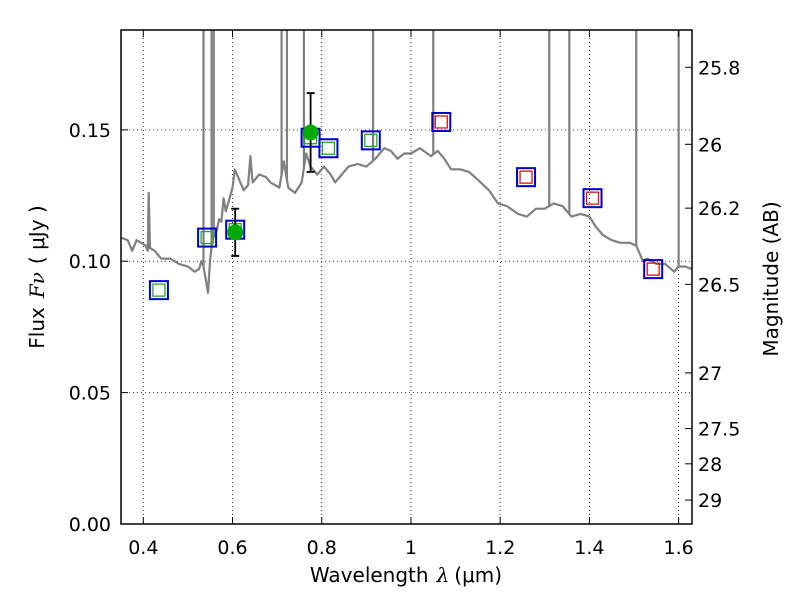  What do you see at coordinates (771, 278) in the screenshot?
I see `right-axis-title: Magnitude (AB)` at bounding box center [771, 278].